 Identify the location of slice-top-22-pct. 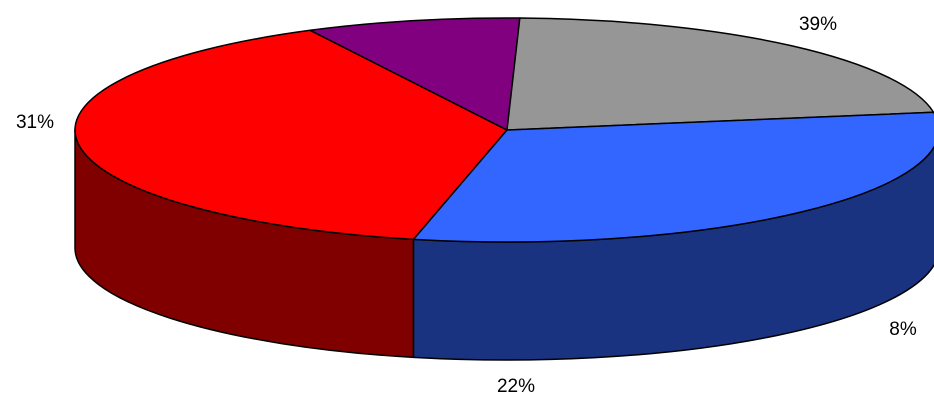
(720, 74).